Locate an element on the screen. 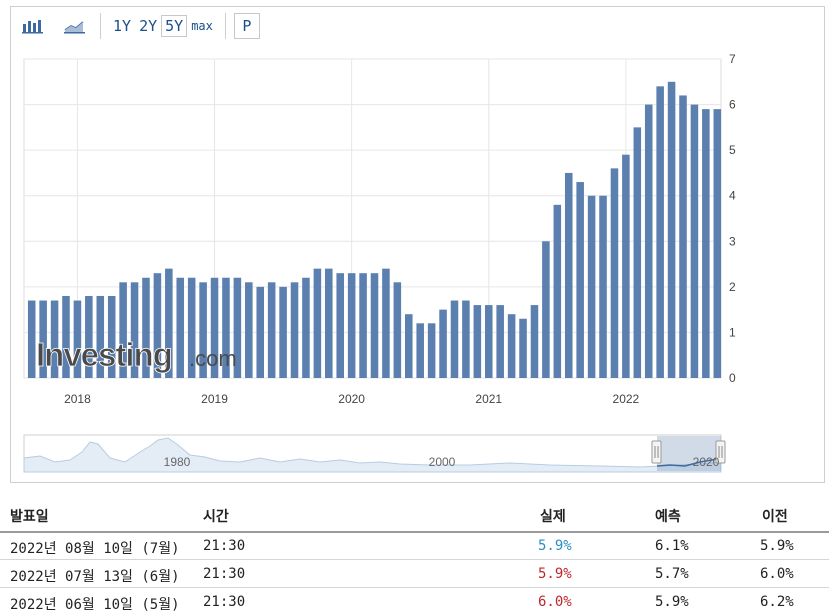 The height and width of the screenshot is (614, 829). line-chart-icon is located at coordinates (75, 26).